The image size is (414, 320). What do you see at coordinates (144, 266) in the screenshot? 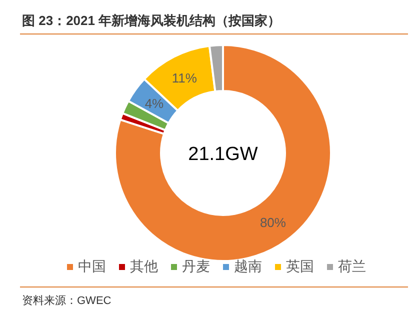
I see `legend-label: 其他` at bounding box center [144, 266].